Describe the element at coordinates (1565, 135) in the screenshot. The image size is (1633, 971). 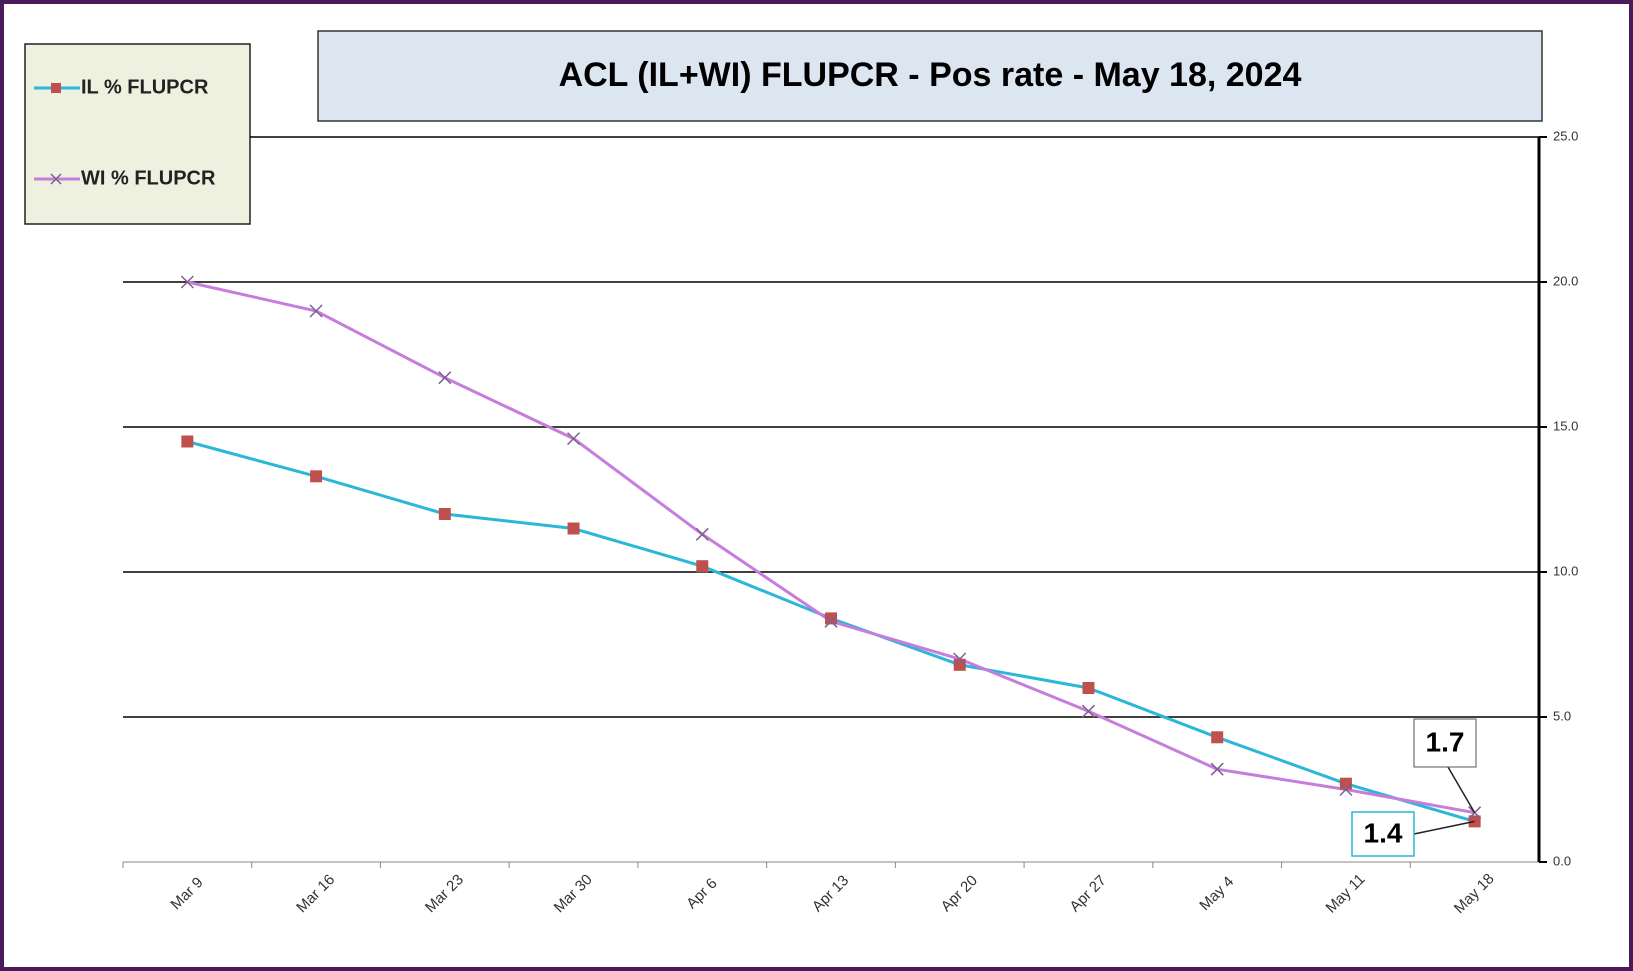
I see `y-tick-label: 25.0` at that location.